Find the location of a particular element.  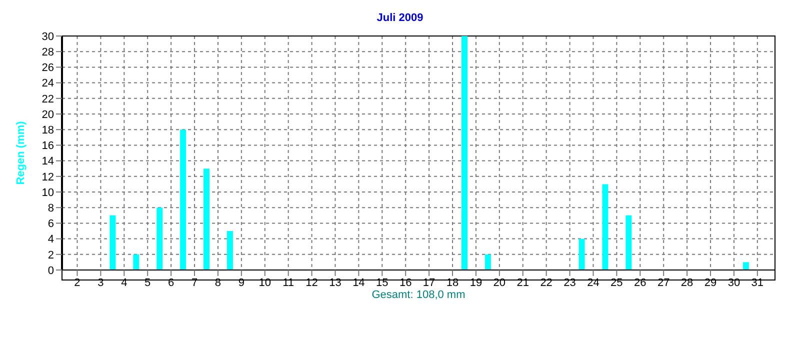

y-tick-label: 24 is located at coordinates (48, 84).